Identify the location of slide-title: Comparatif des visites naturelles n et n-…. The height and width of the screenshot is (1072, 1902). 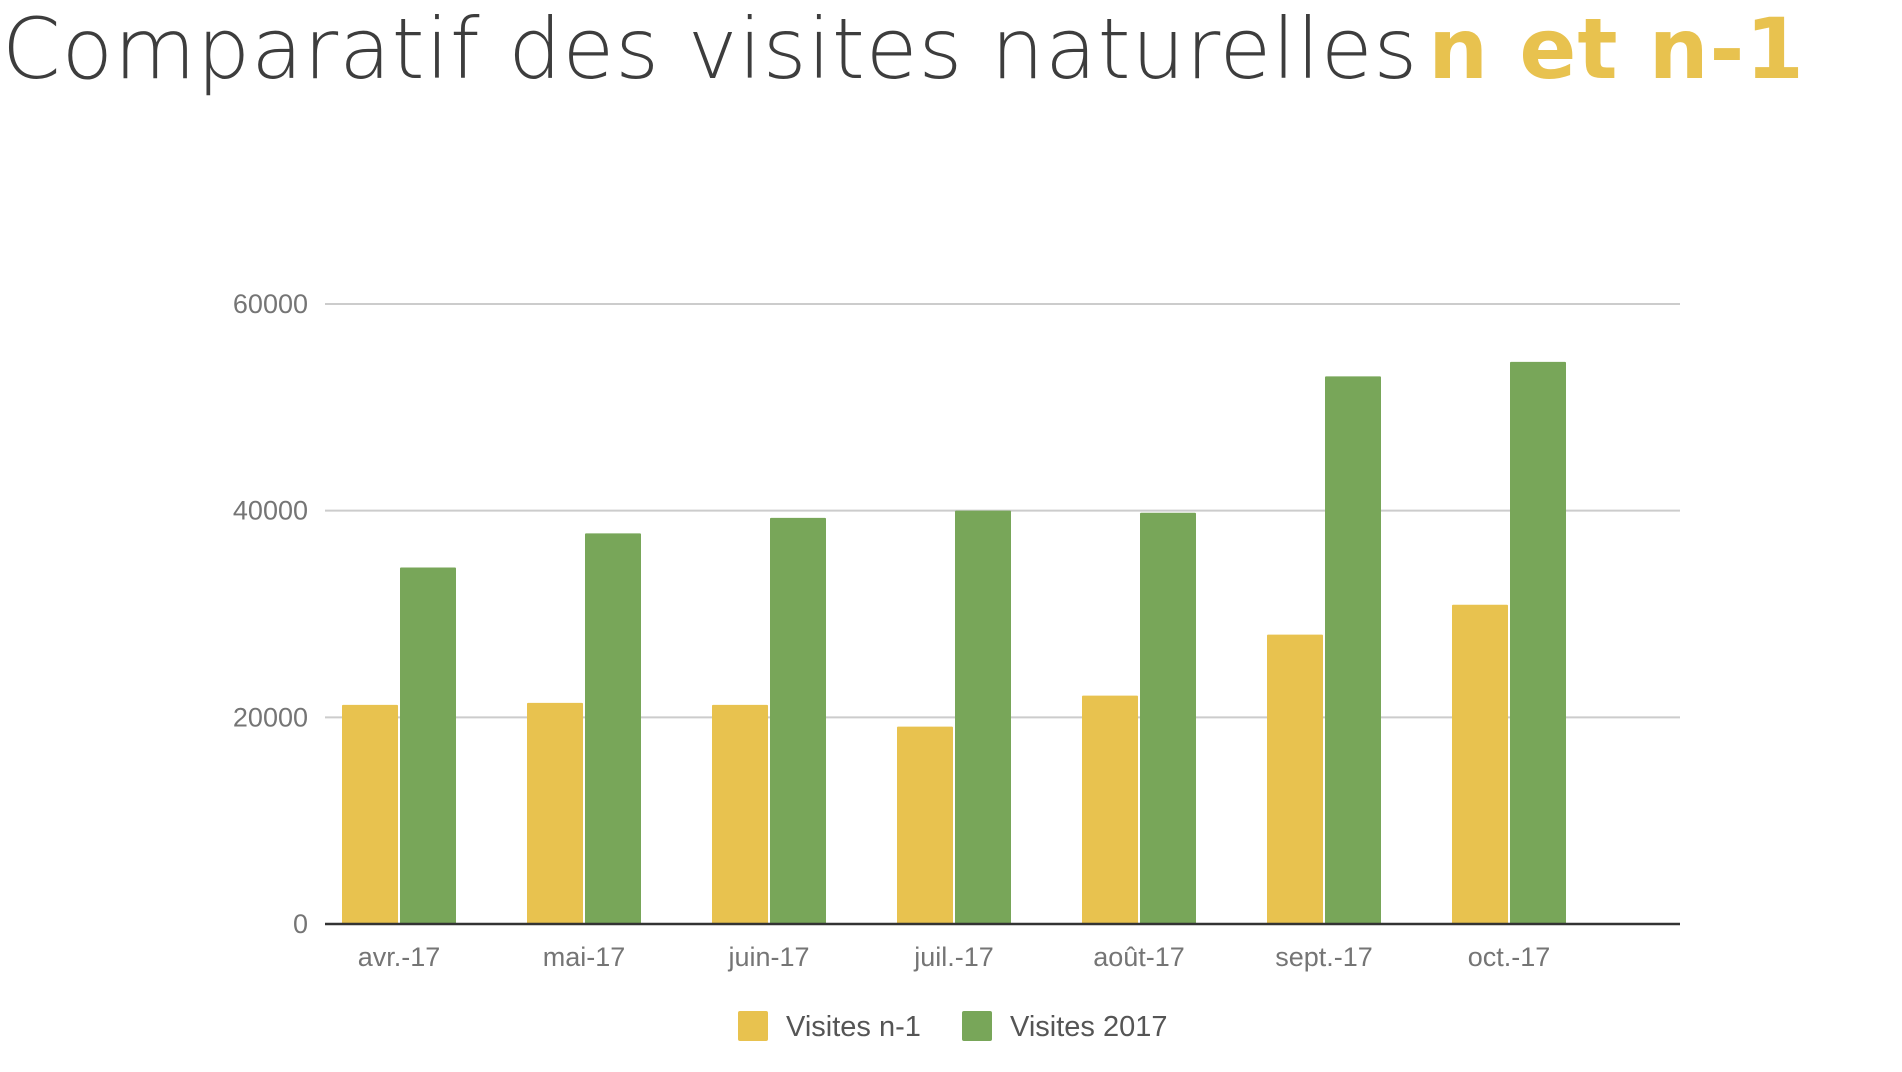
(903, 52).